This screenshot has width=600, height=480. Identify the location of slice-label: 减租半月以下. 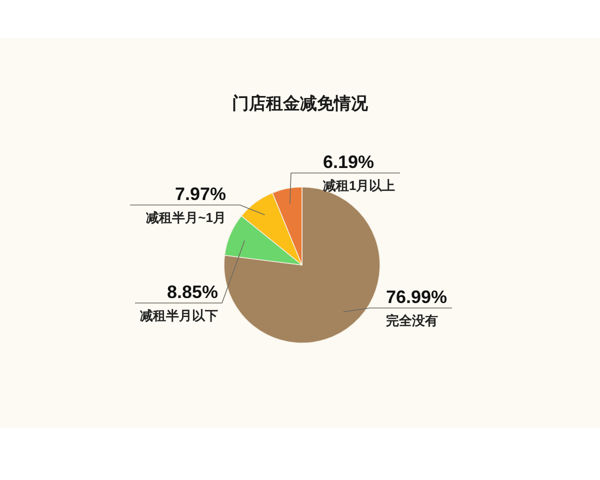
(179, 315).